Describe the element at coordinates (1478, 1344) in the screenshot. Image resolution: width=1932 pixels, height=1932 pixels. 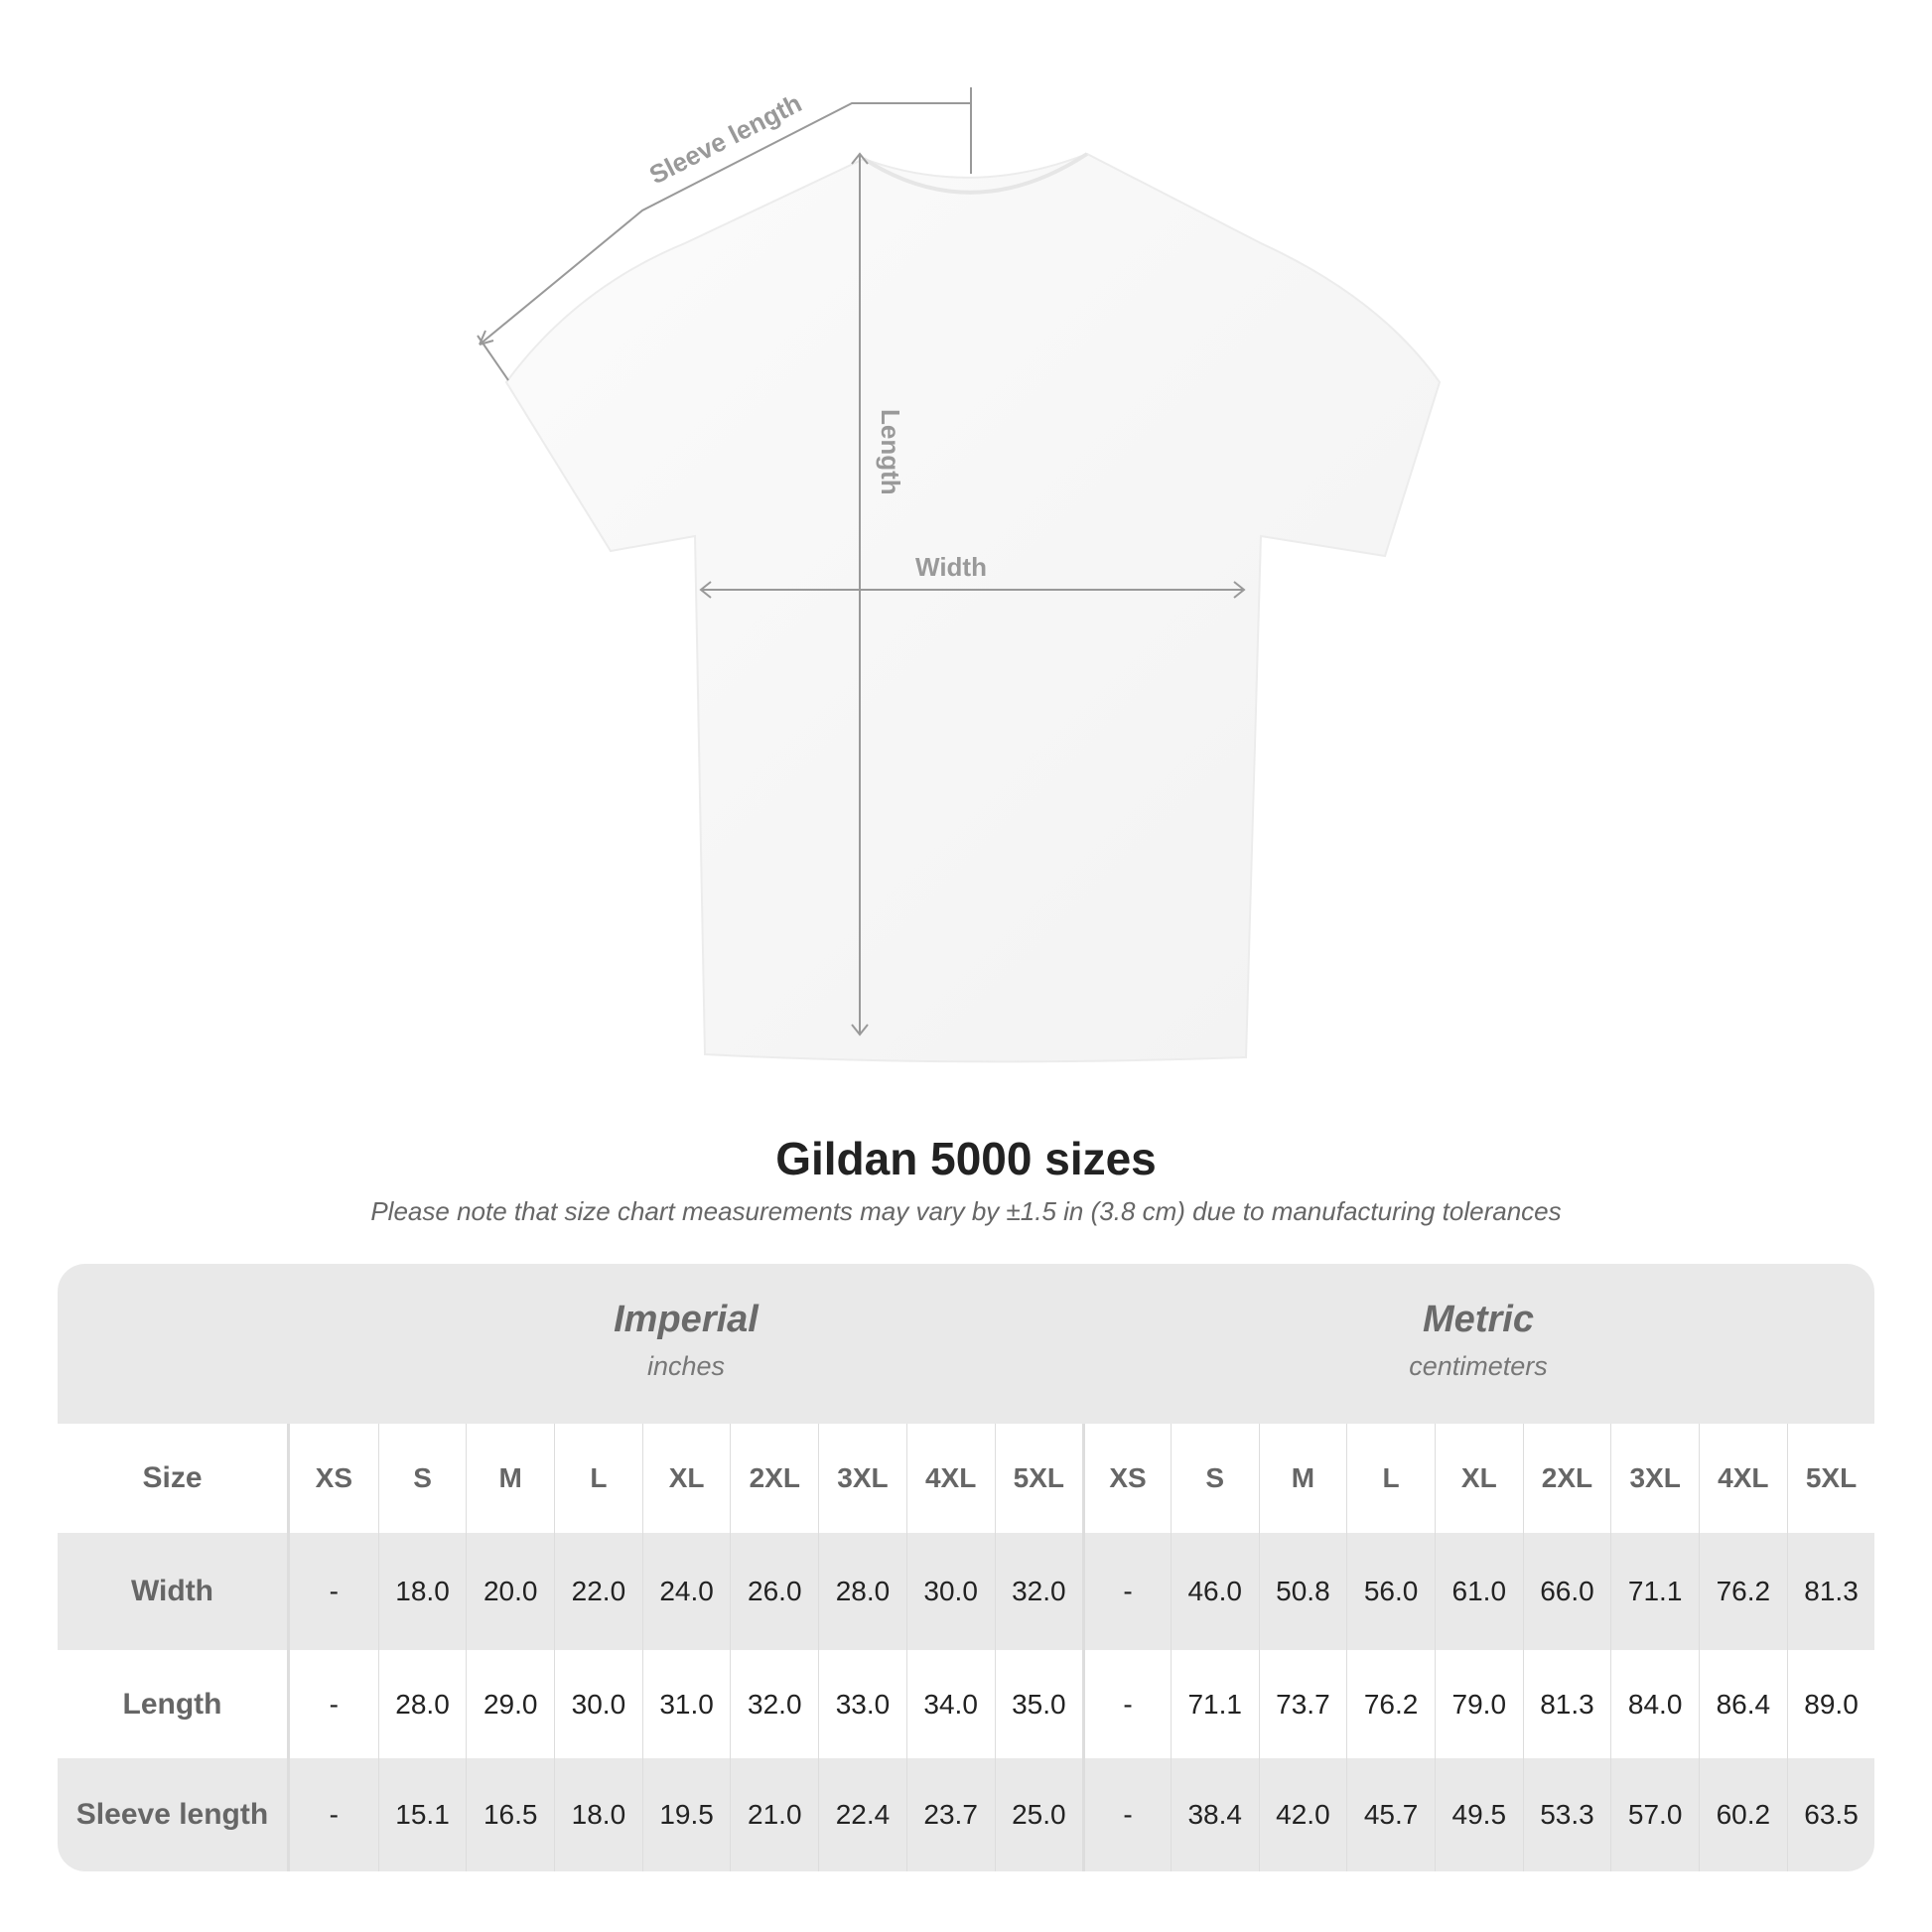
I see `metric-header: Metric centimeters` at that location.